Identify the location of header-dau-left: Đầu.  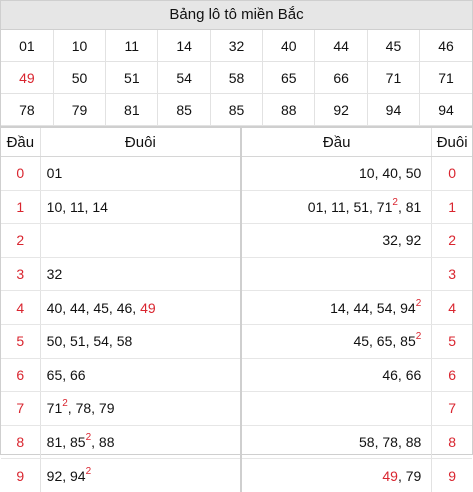
(21, 142).